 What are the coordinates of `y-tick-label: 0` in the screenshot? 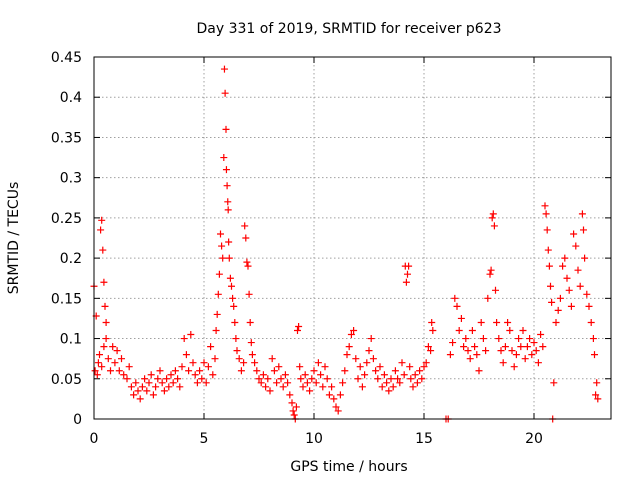 It's located at (77, 420).